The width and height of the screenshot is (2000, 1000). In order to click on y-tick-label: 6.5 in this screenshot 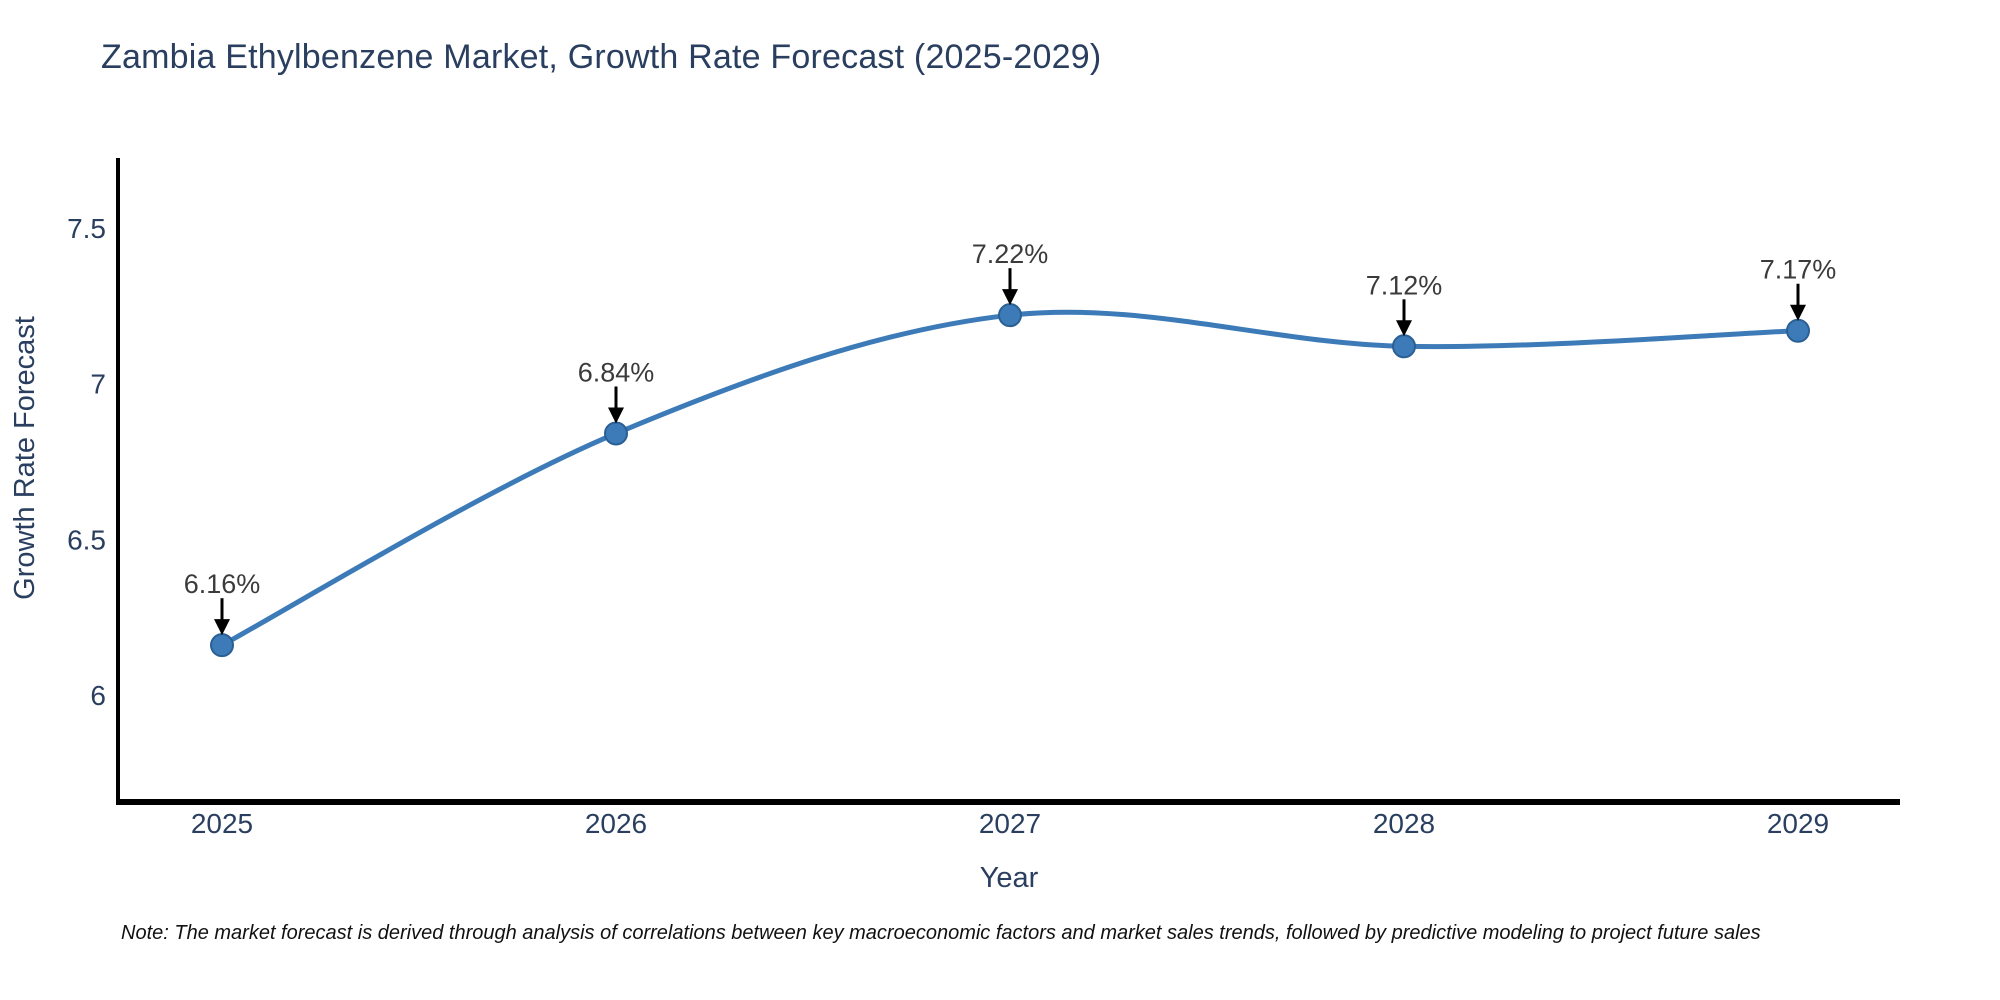, I will do `click(86, 539)`.